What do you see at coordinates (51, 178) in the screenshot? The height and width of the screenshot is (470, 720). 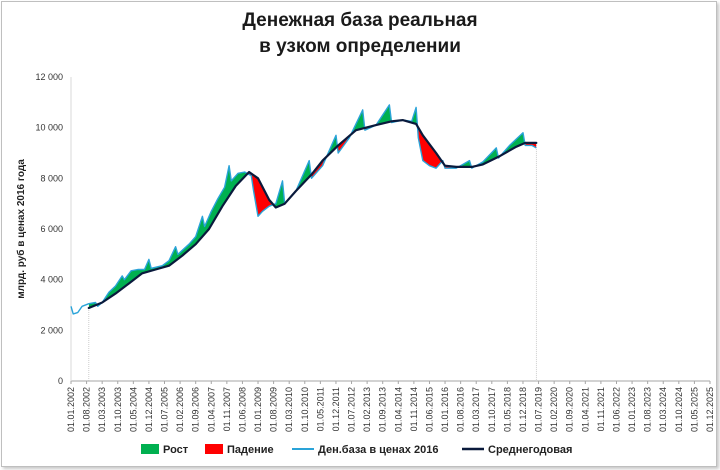 I see `y-tick-label: 8 000` at bounding box center [51, 178].